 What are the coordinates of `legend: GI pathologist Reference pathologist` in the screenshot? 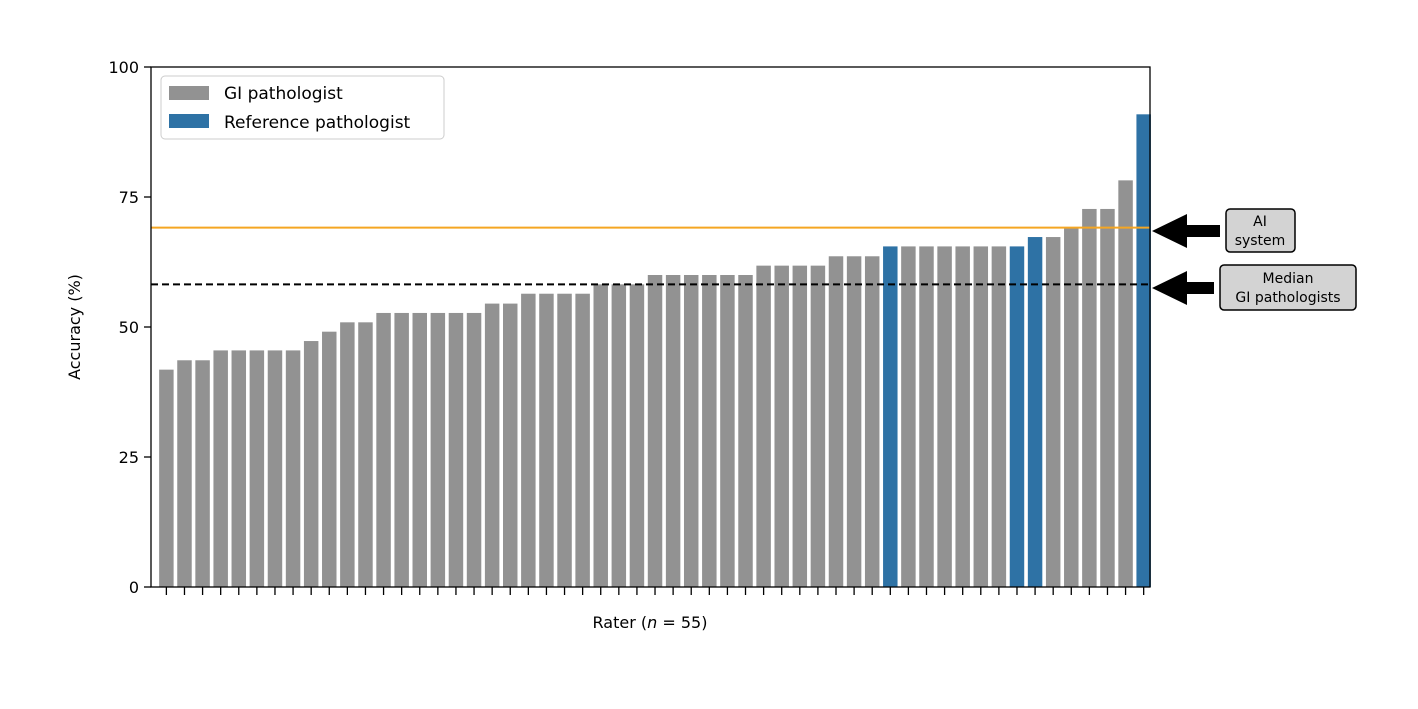 It's located at (302, 107).